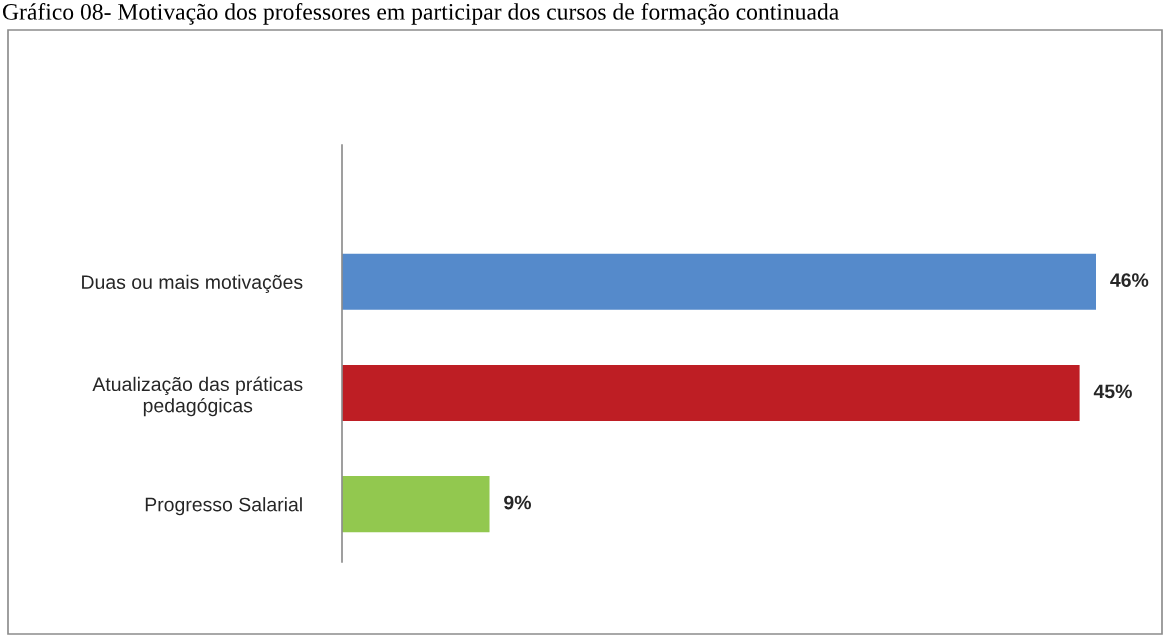  Describe the element at coordinates (223, 506) in the screenshot. I see `y-tick-label: Progresso Salarial` at that location.